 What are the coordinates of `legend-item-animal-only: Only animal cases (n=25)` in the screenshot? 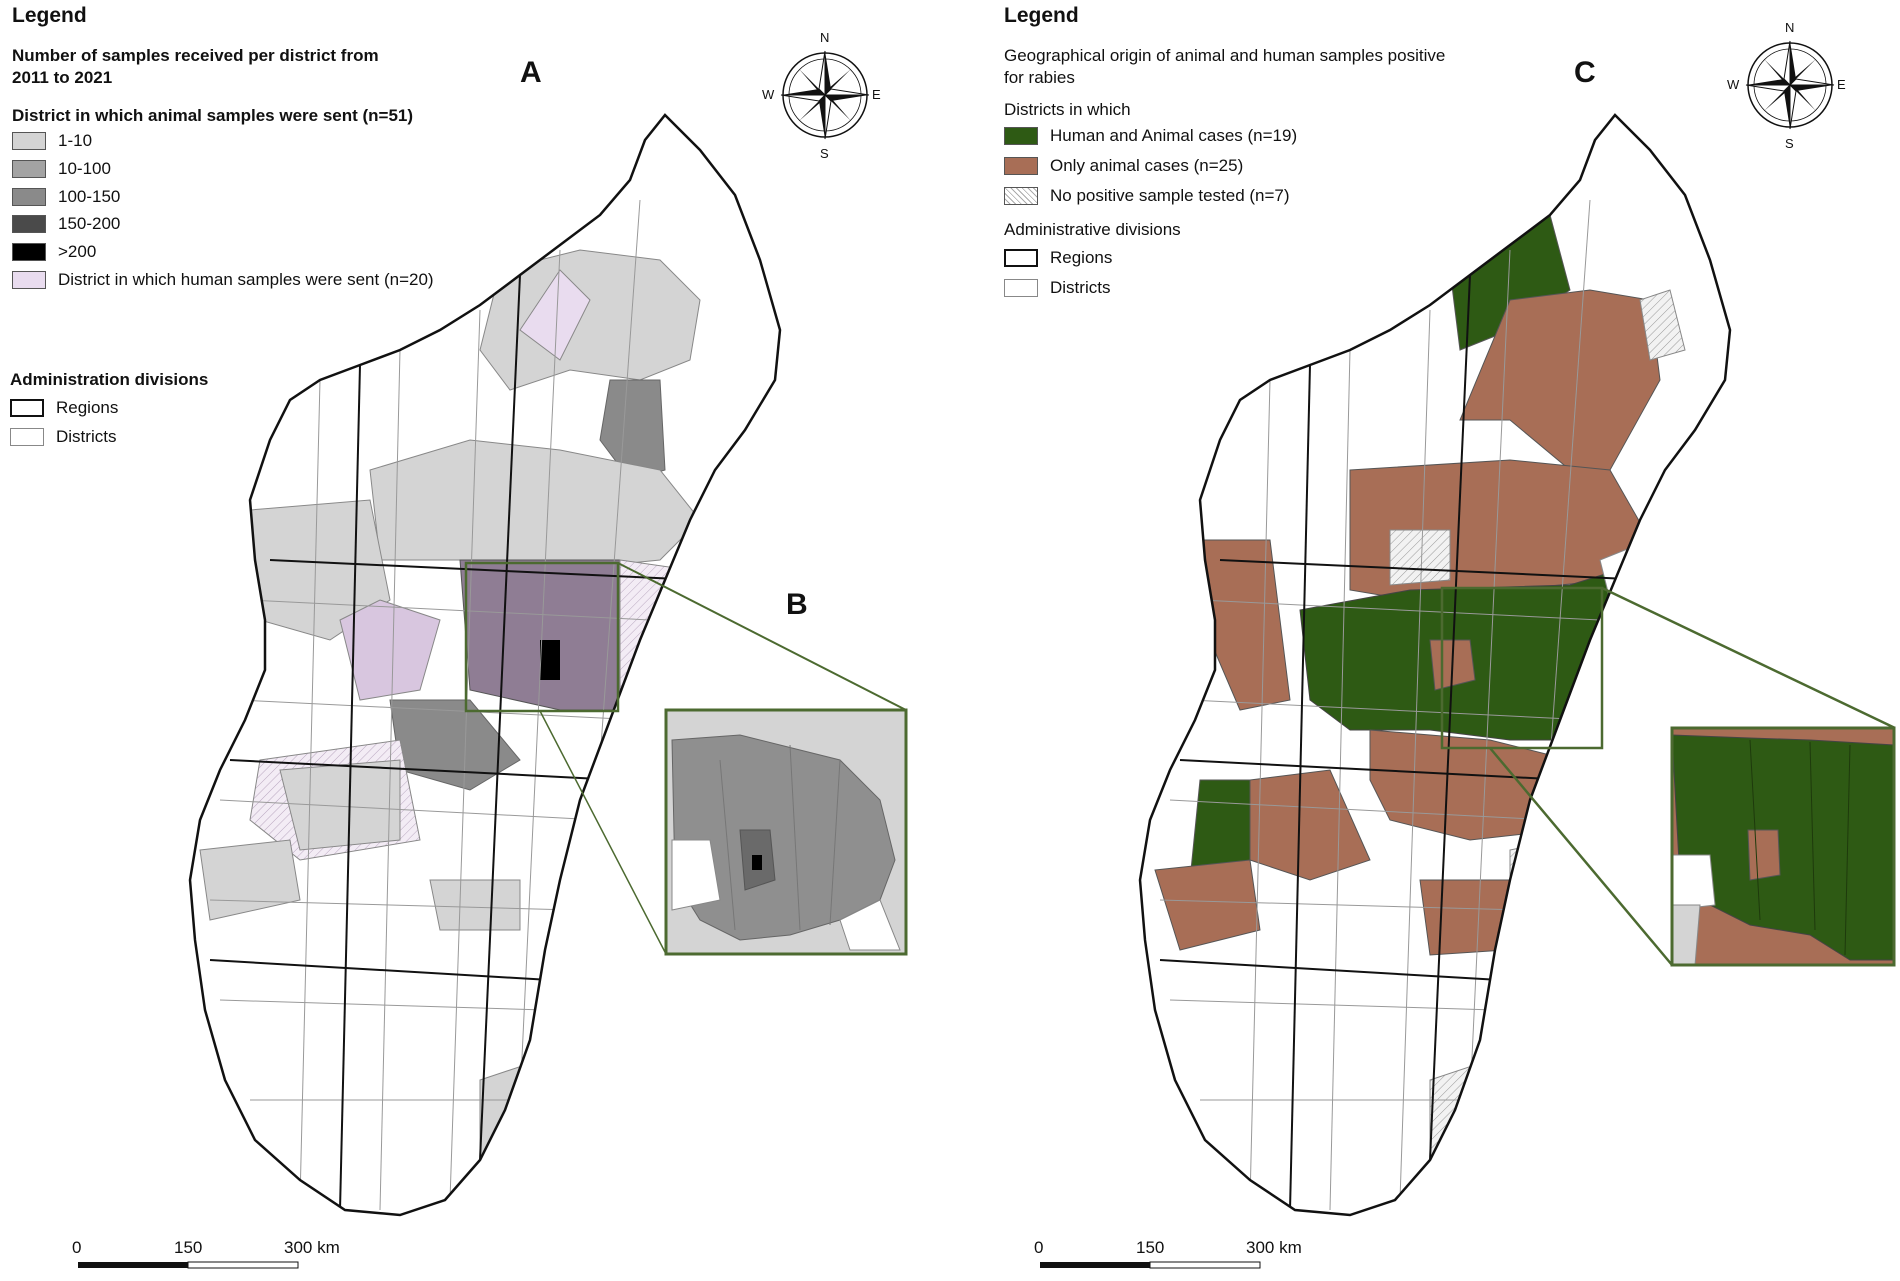 It's located at (1123, 166).